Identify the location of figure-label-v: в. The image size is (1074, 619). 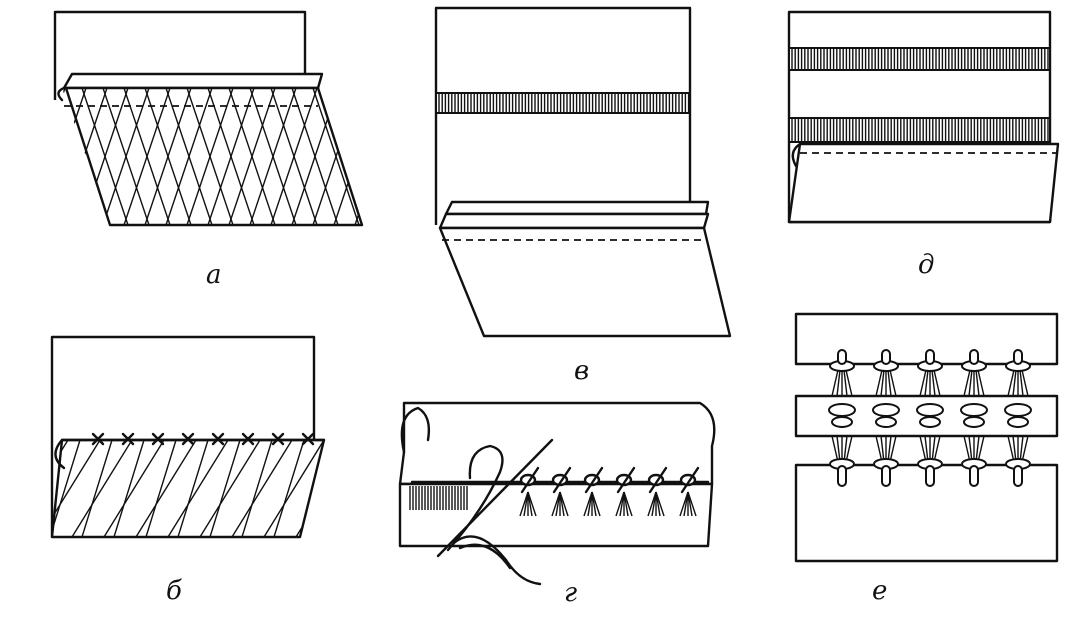
(582, 371).